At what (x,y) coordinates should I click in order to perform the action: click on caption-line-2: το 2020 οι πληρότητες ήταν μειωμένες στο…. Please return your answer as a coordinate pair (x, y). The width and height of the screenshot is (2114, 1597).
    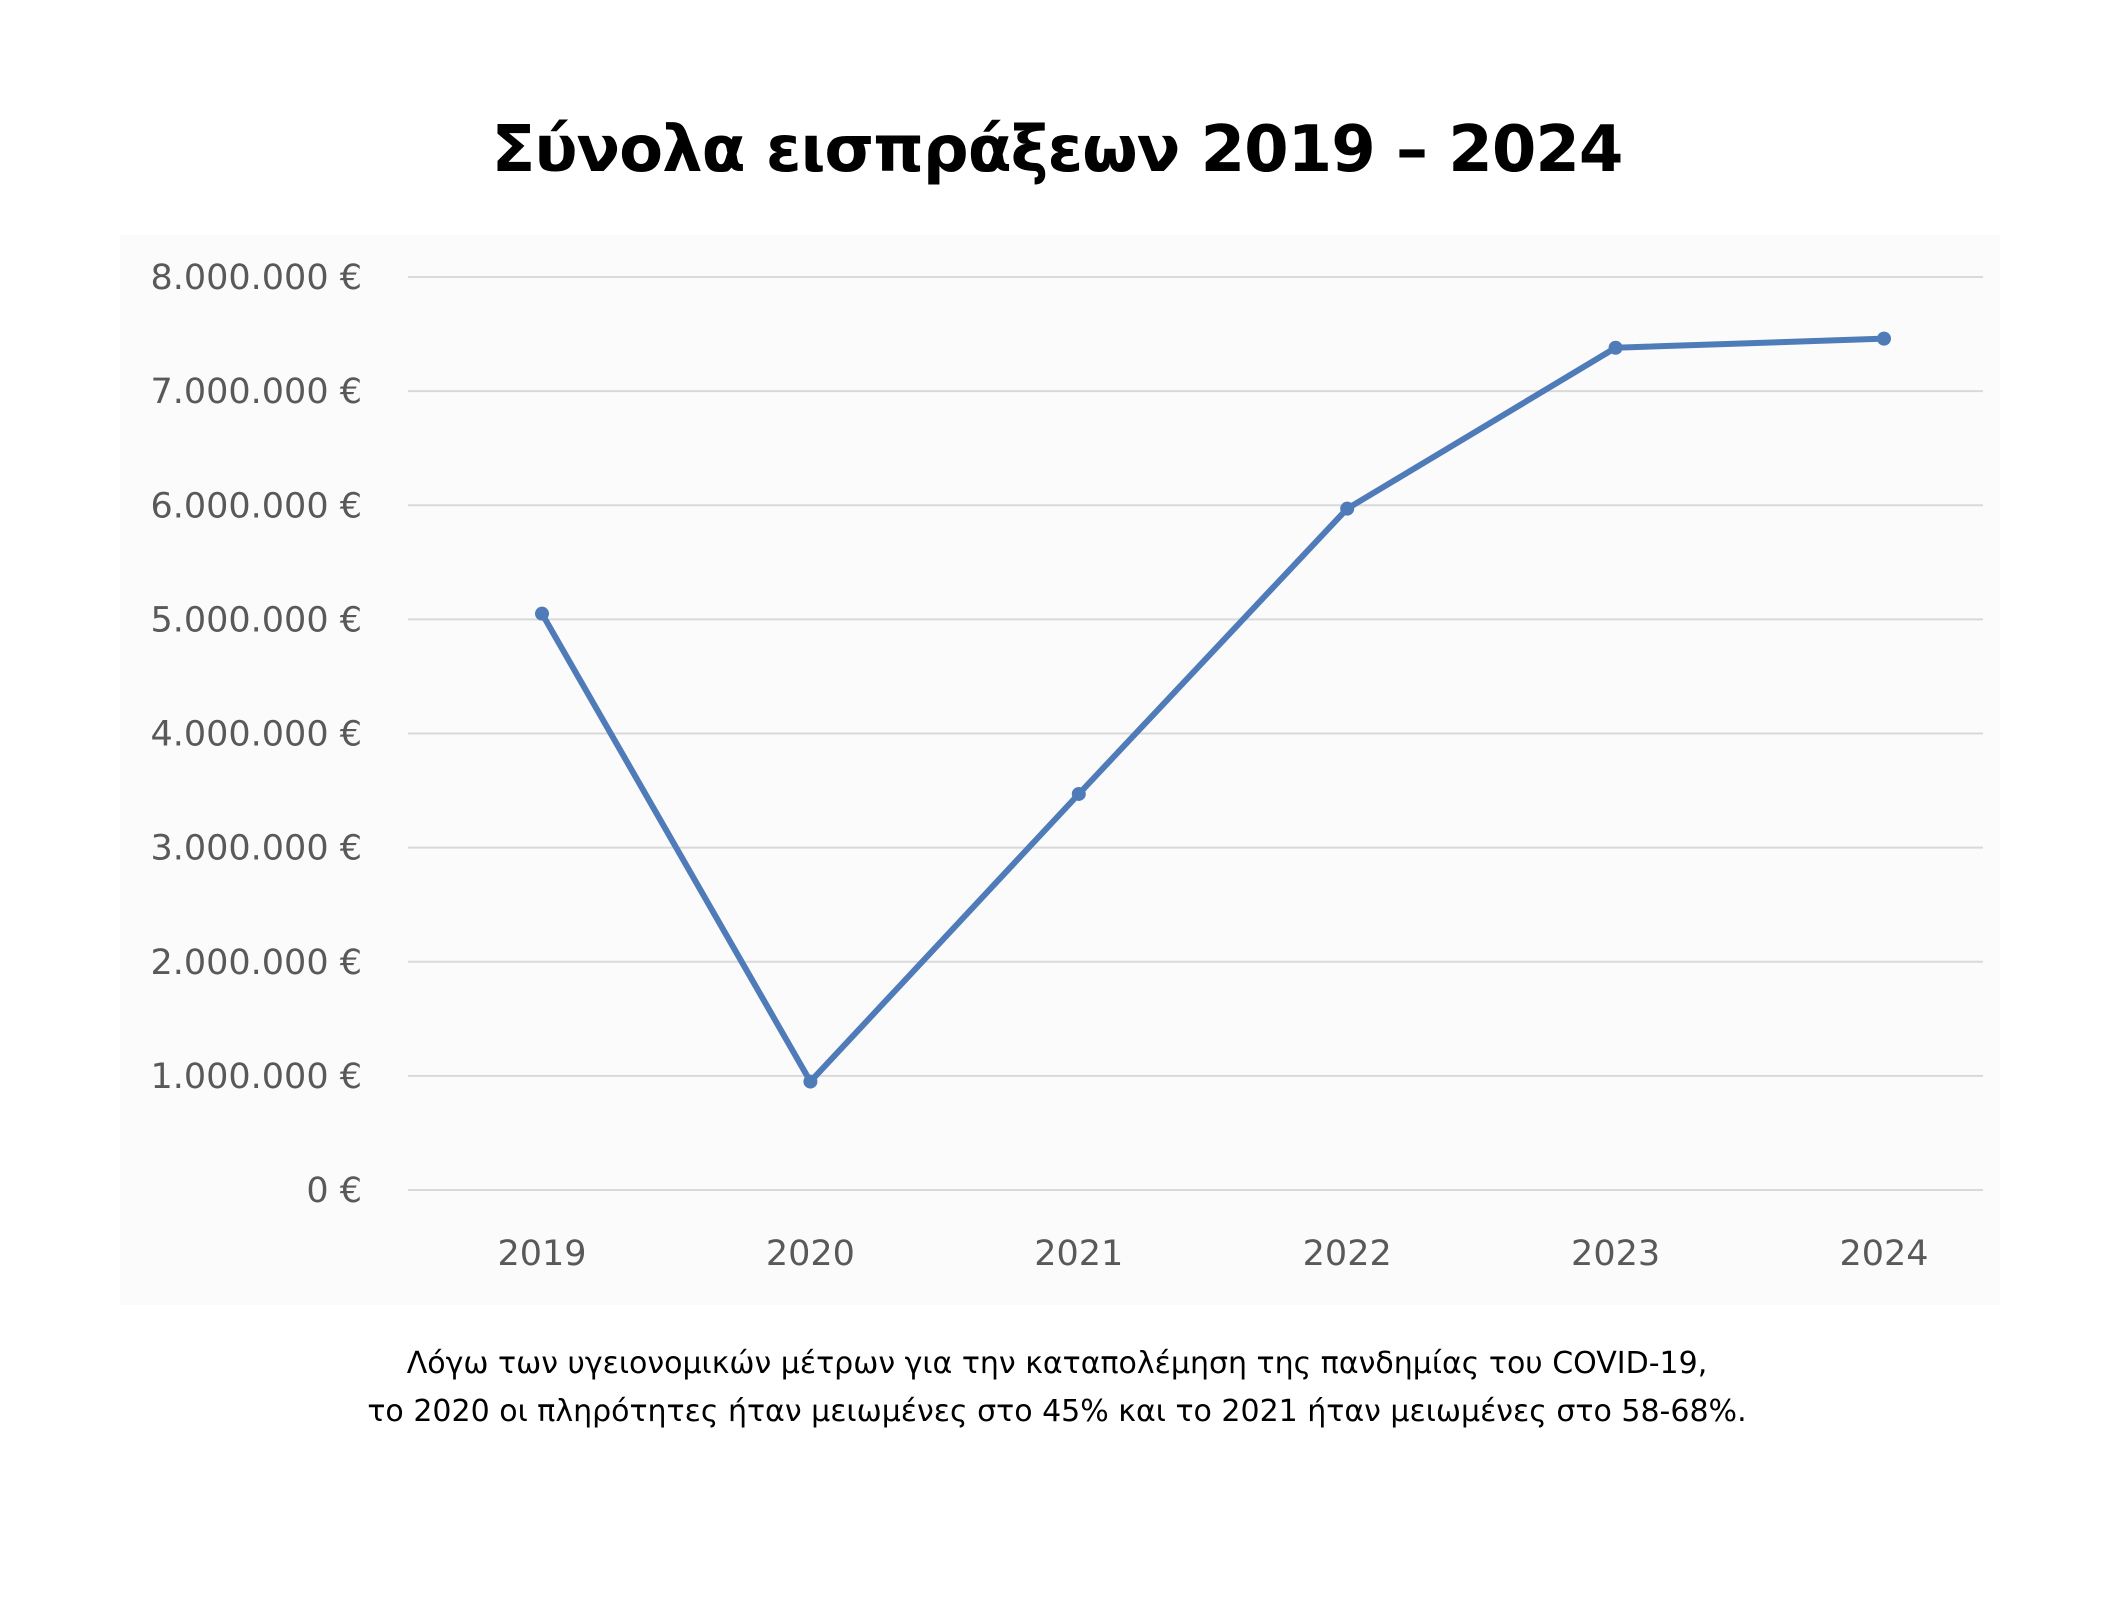
    Looking at the image, I should click on (1057, 1411).